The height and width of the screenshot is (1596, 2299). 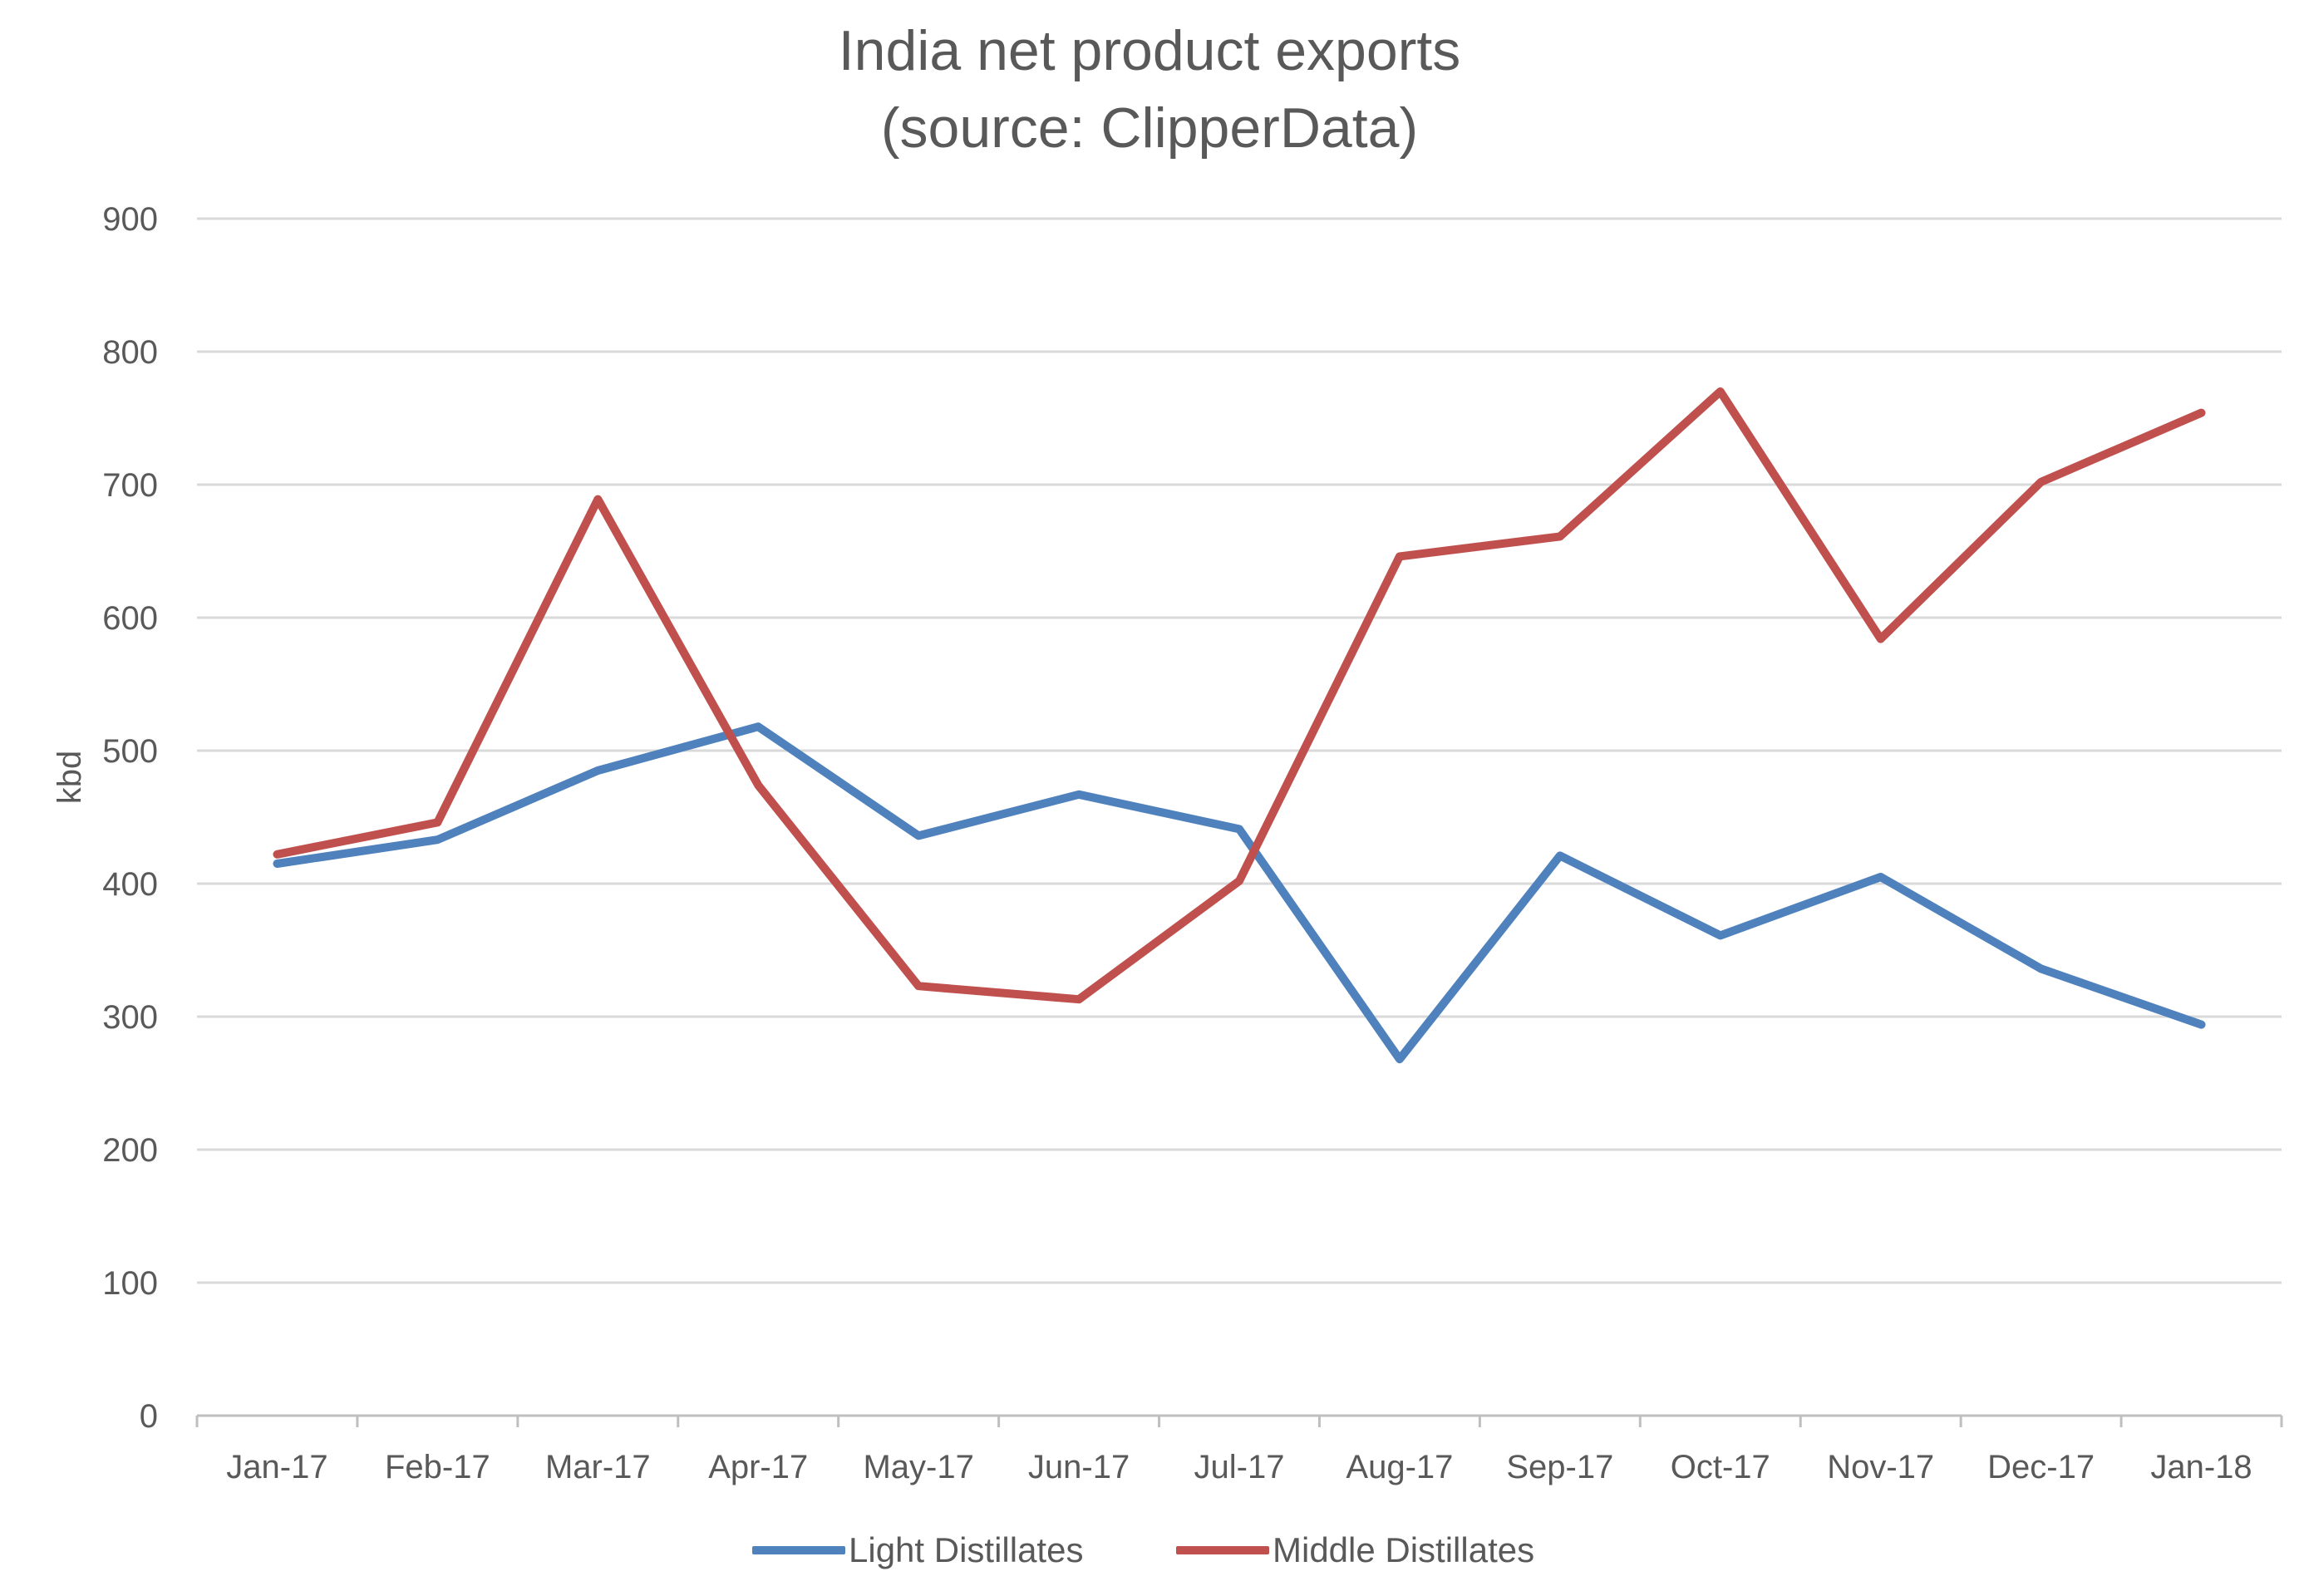 I want to click on legend-item-light-distillates: Light Distillates, so click(x=917, y=1550).